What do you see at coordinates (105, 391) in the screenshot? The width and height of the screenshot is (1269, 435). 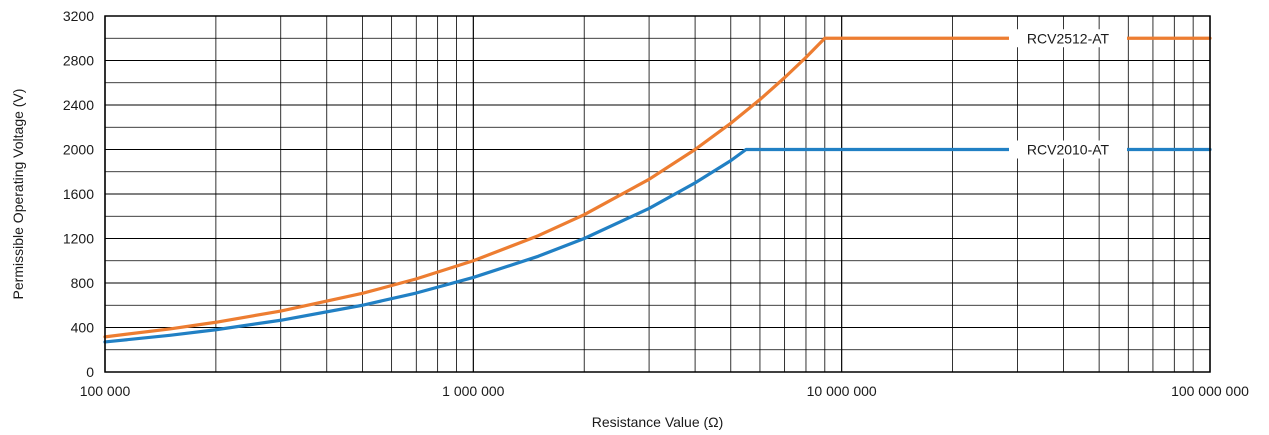 I see `x-tick-label: 100 000` at bounding box center [105, 391].